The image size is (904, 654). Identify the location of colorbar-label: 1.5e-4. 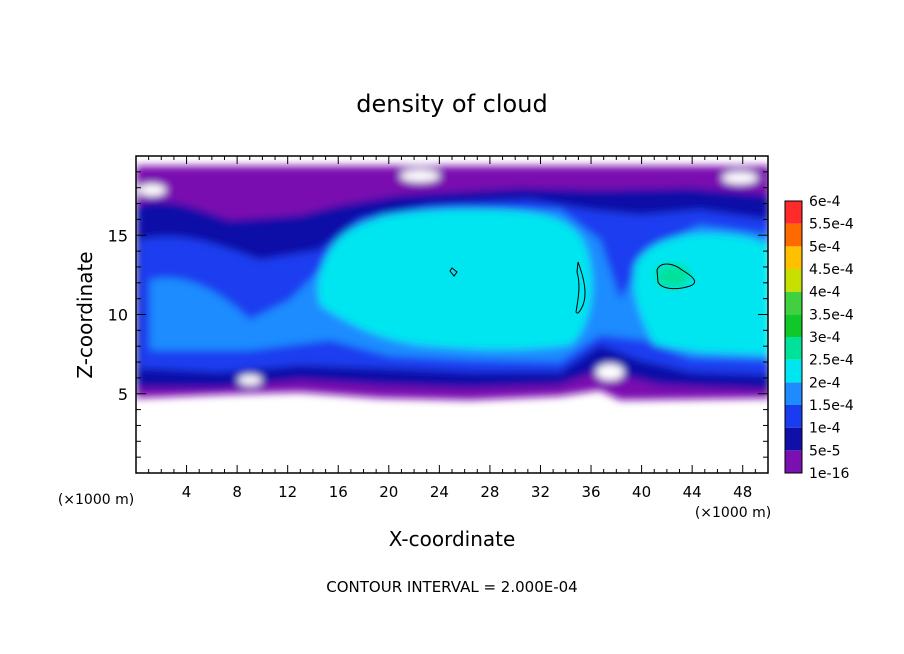
(831, 406).